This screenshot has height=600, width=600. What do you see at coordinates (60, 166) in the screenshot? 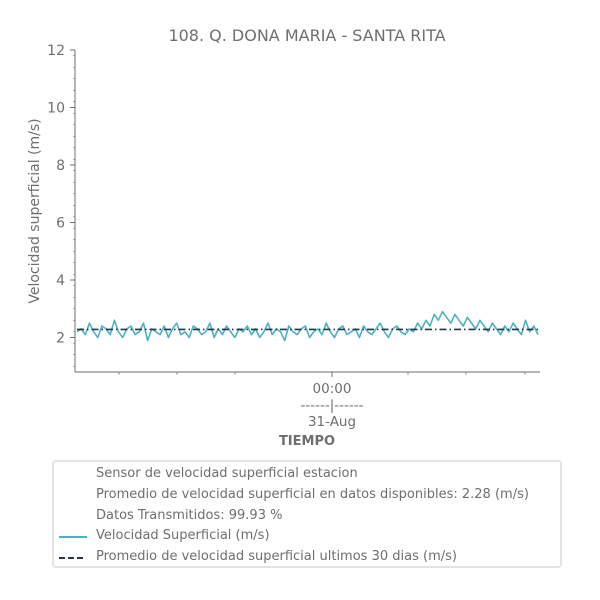
I see `y-tick-label: 8` at bounding box center [60, 166].